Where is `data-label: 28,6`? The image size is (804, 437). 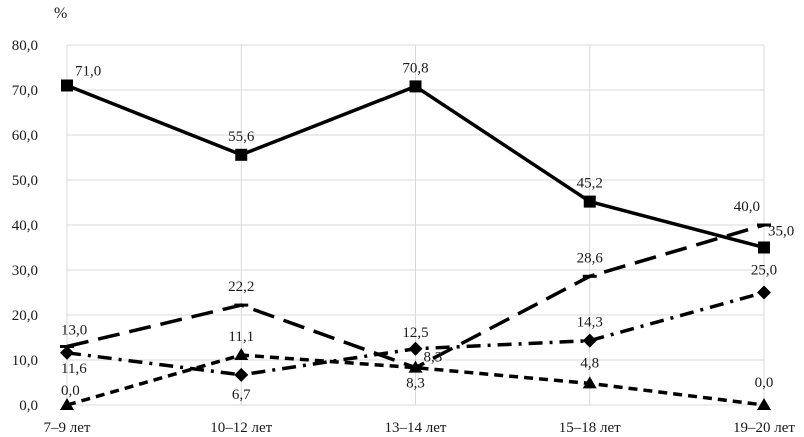
data-label: 28,6 is located at coordinates (590, 258).